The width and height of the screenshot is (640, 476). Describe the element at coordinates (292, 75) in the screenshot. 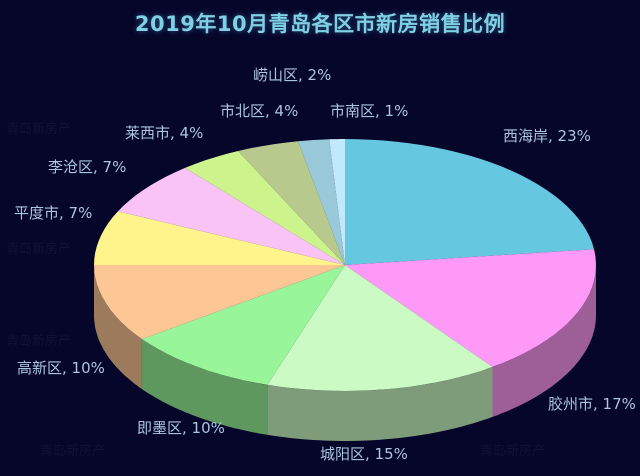

I see `slice-label: 崂山区, 2%` at that location.